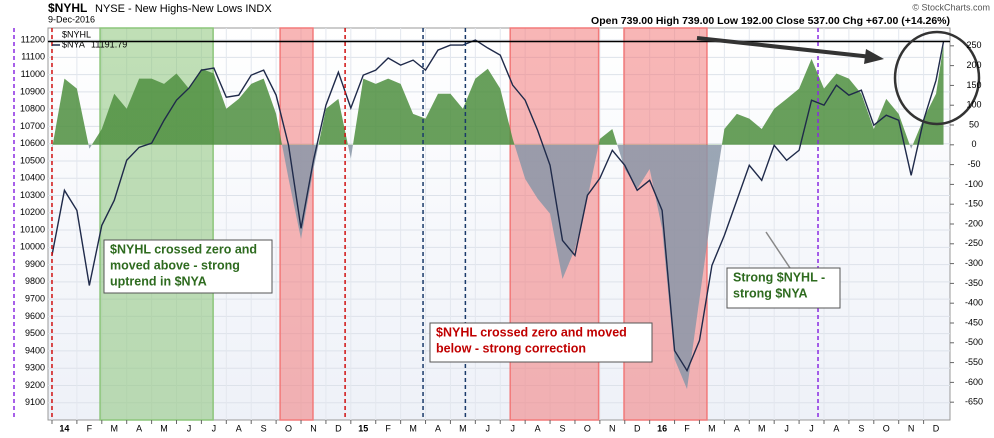 The width and height of the screenshot is (994, 438). What do you see at coordinates (363, 428) in the screenshot?
I see `x-tick-label: 15` at bounding box center [363, 428].